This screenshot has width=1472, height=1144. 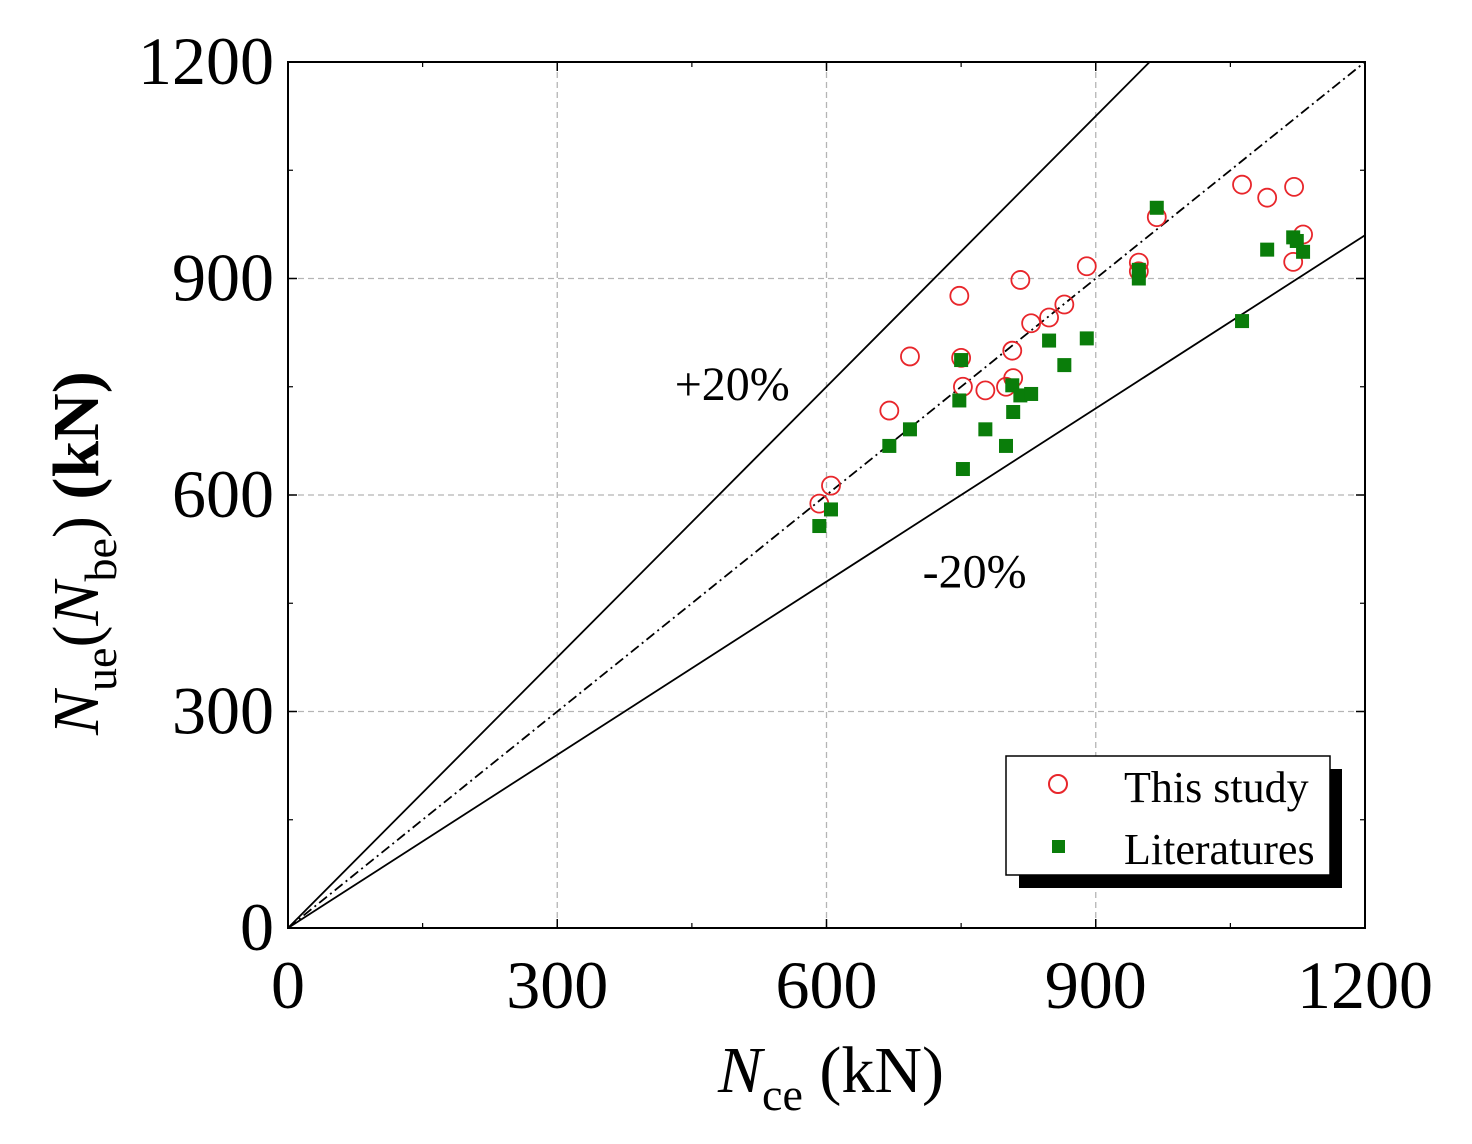 What do you see at coordinates (1058, 784) in the screenshot?
I see `legend-marker-this-study` at bounding box center [1058, 784].